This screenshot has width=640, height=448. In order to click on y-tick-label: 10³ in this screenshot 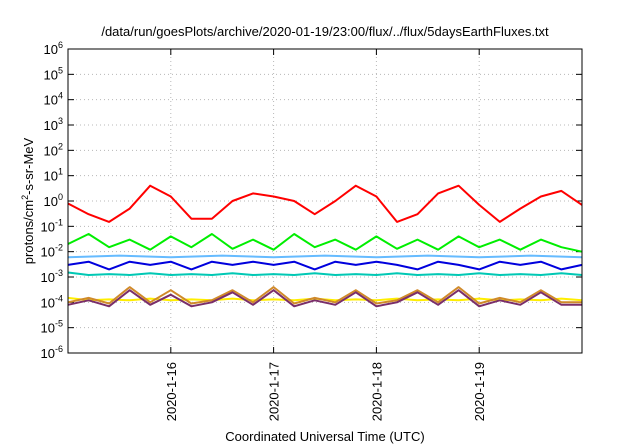, I will do `click(53, 124)`.